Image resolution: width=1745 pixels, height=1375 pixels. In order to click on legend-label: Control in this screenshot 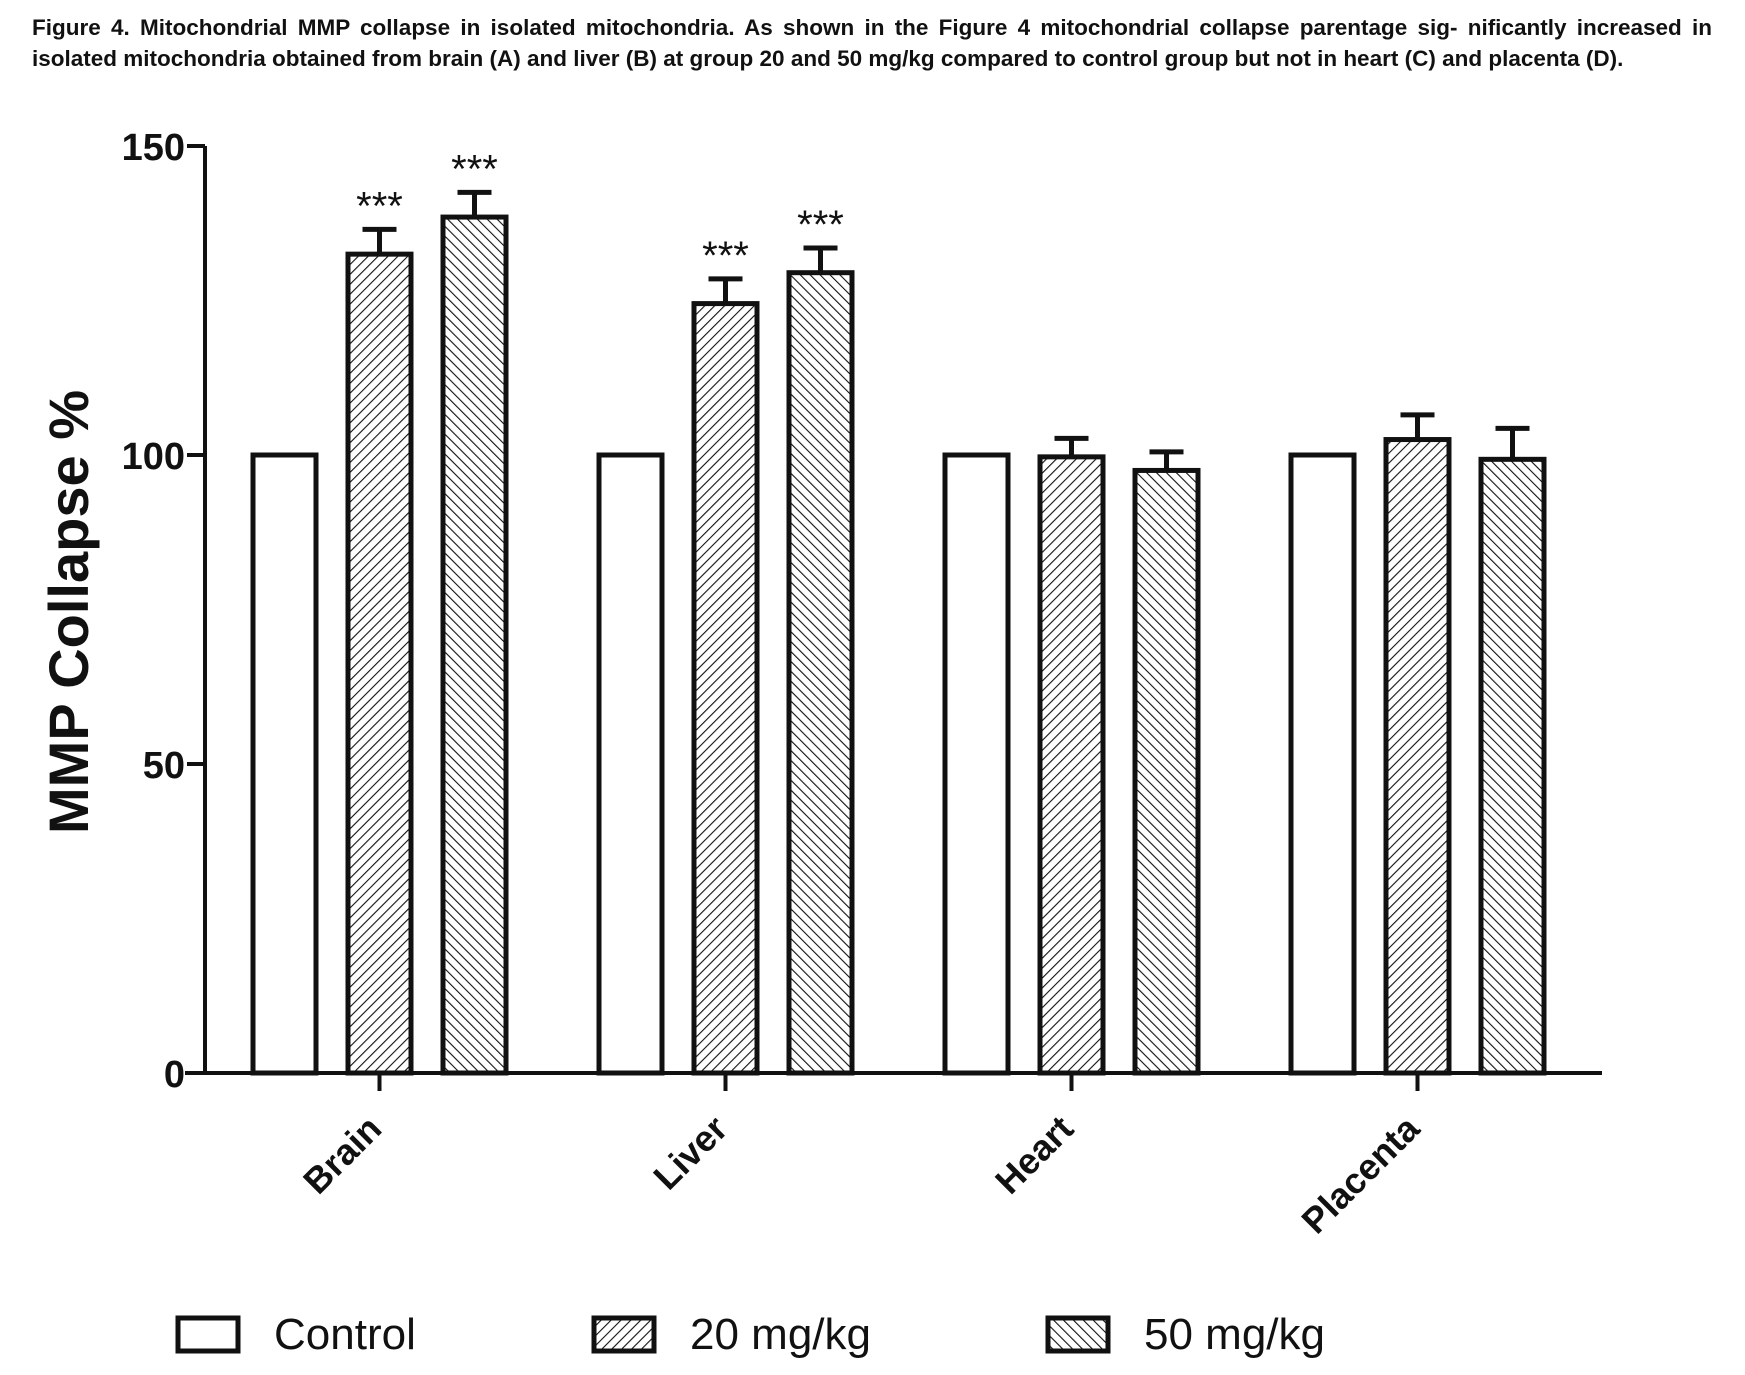, I will do `click(345, 1334)`.